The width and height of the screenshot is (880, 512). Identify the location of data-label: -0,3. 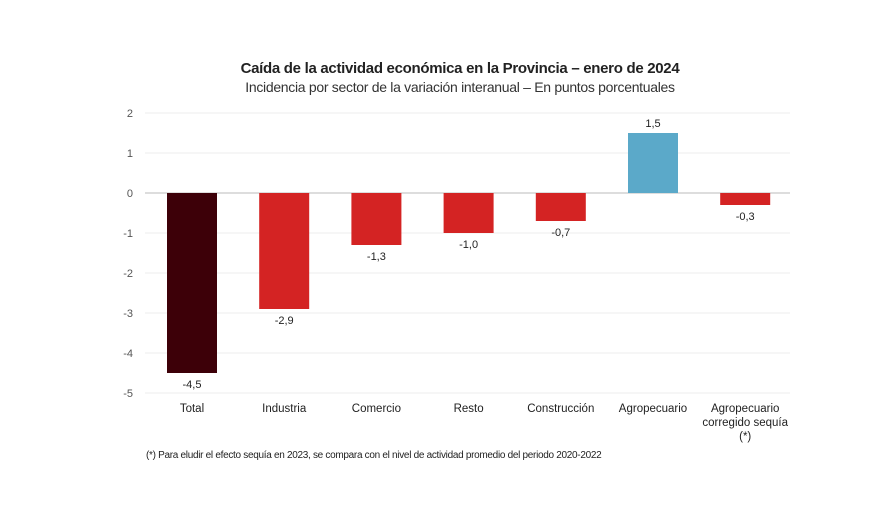
(745, 217).